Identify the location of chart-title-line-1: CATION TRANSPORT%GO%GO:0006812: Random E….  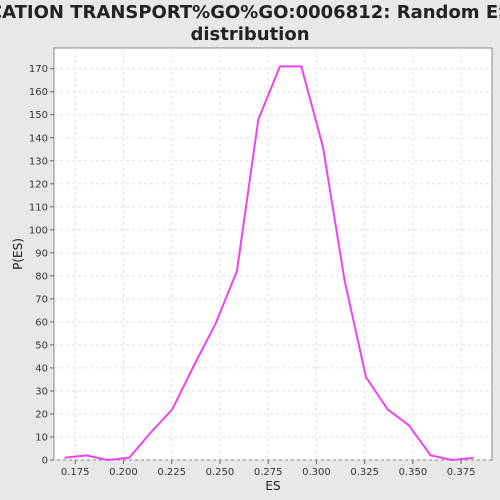
(250, 12).